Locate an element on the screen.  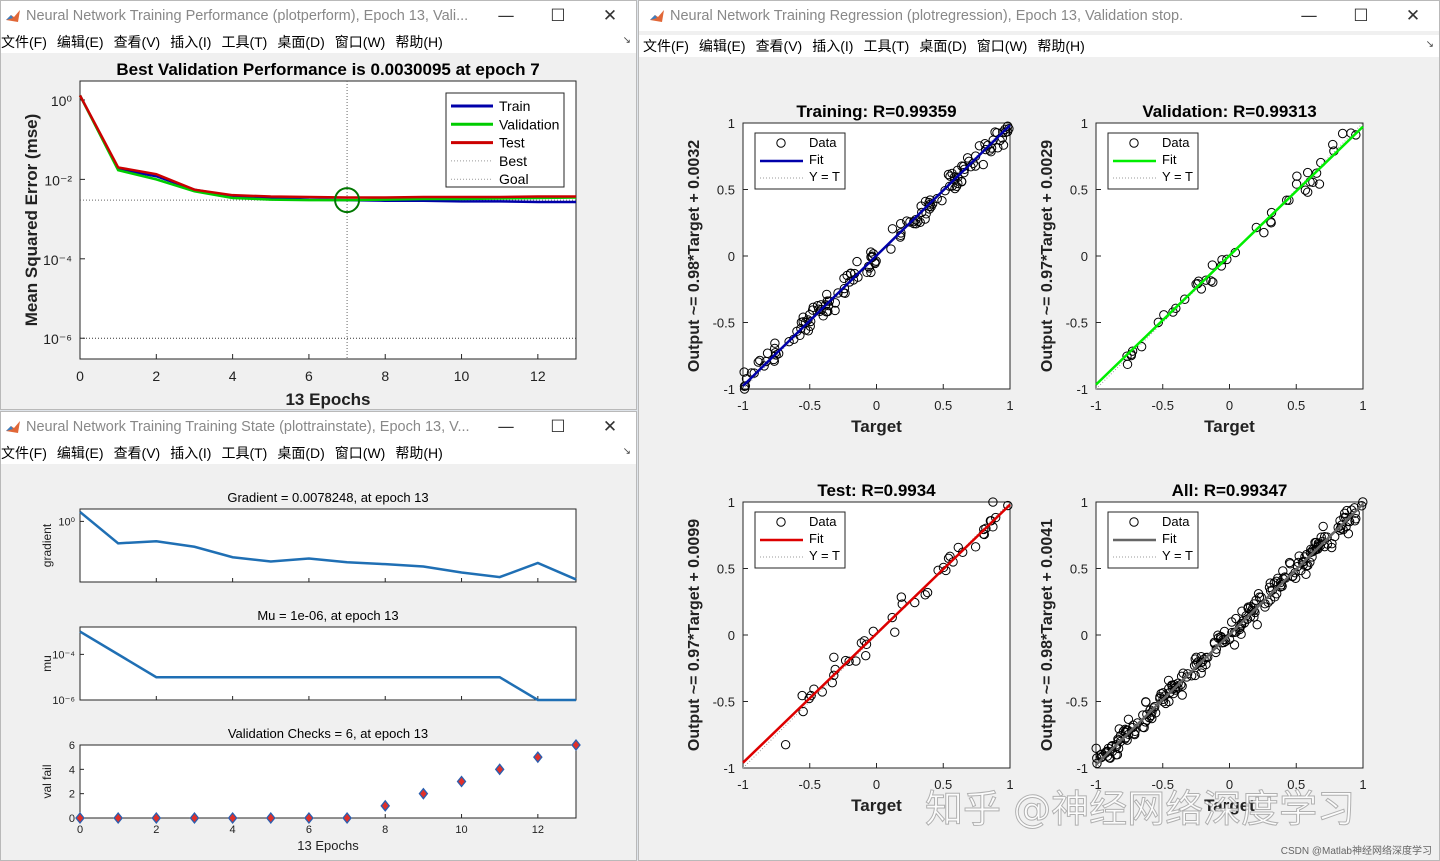
legend-swatch is located at coordinates (1134, 522).